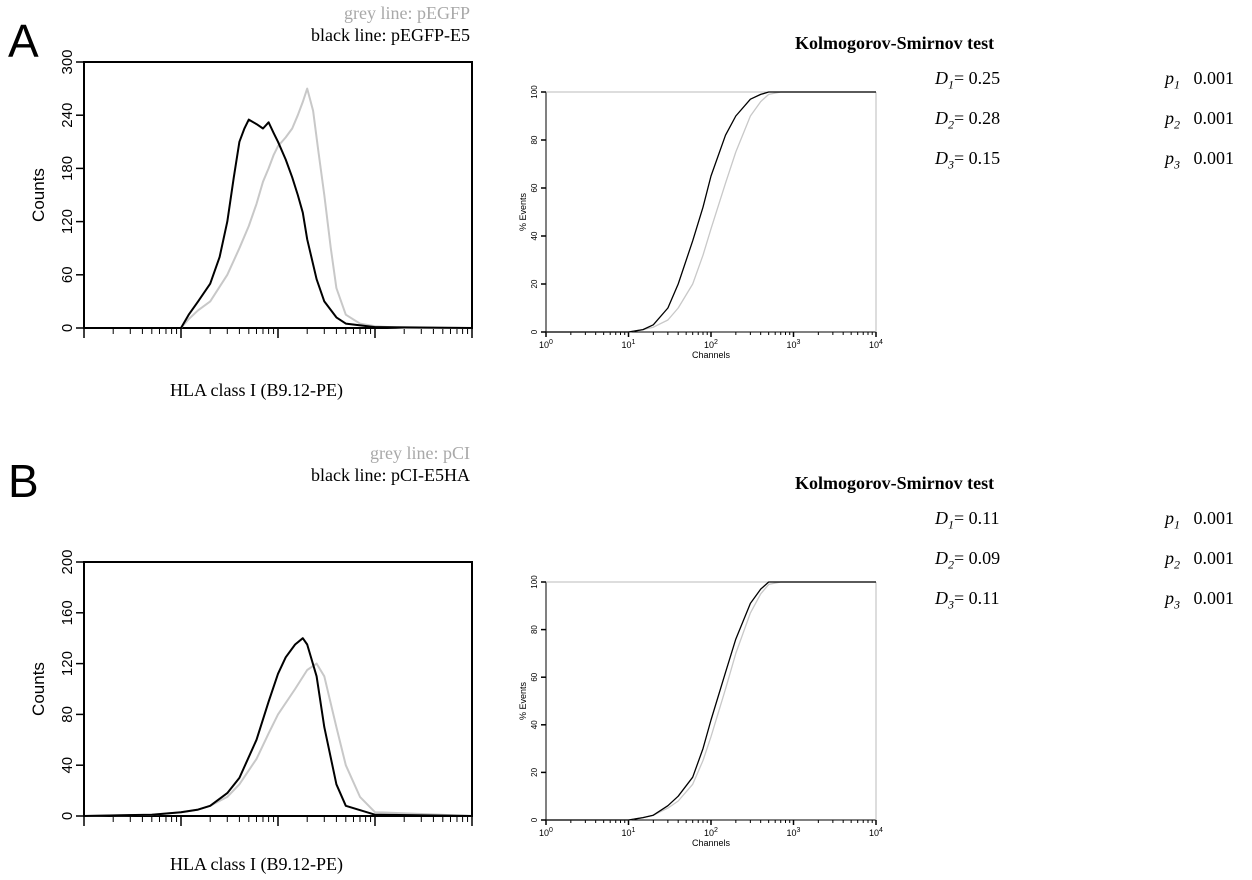 The width and height of the screenshot is (1252, 880). I want to click on legend: grey line: pCI black line: pCI-E5HA, so click(235, 464).